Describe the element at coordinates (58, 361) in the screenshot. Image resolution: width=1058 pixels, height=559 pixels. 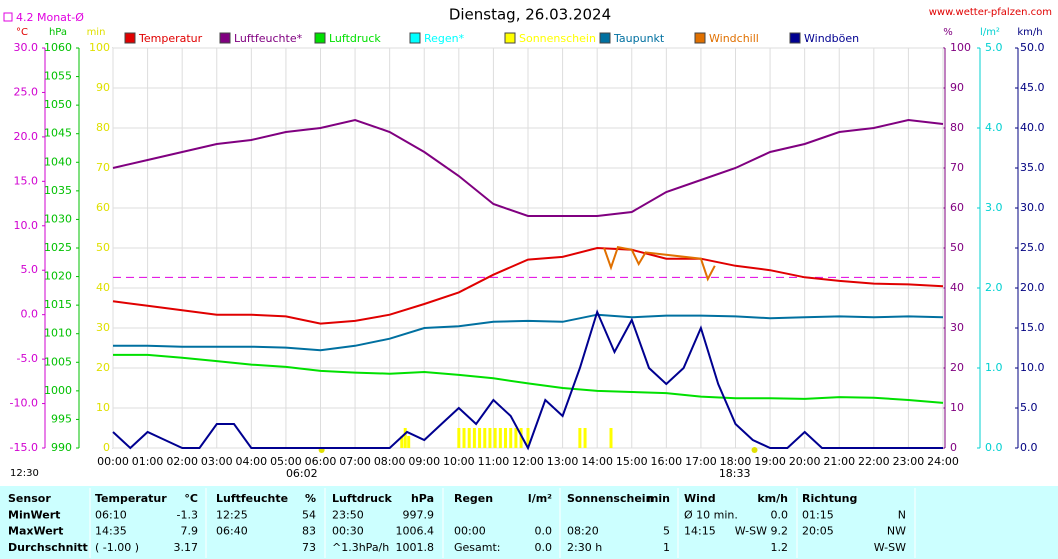
I see `y-tick-label: 1005` at that location.